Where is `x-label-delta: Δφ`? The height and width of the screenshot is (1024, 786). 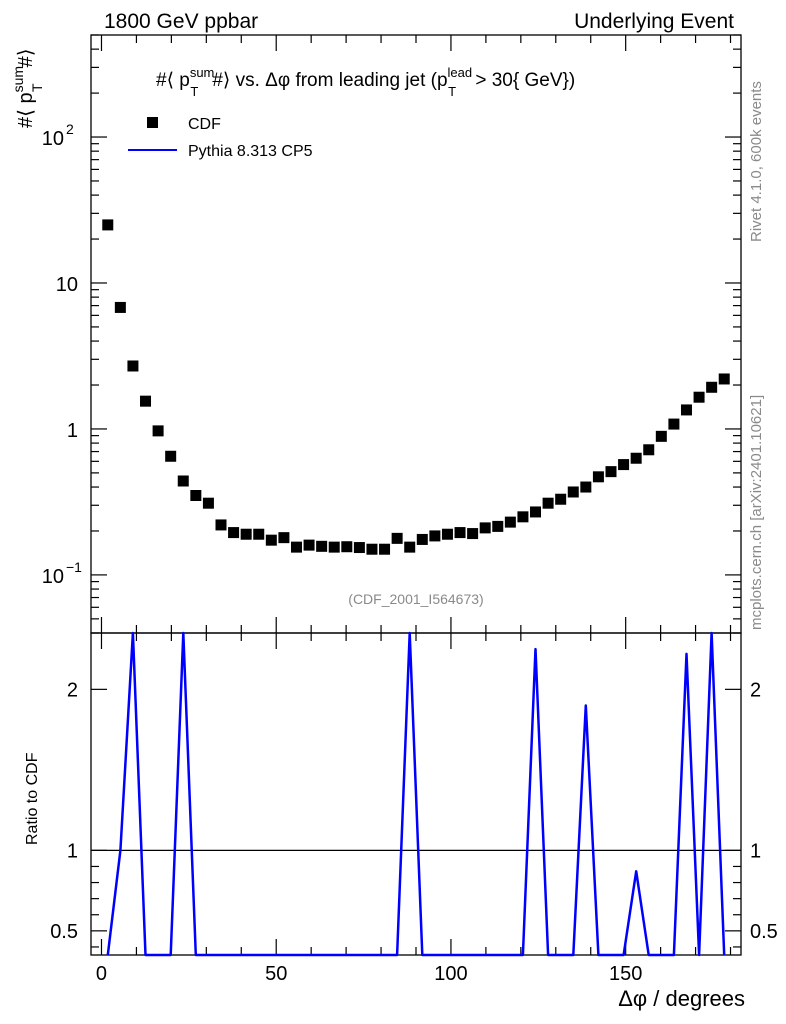
x-label-delta: Δφ is located at coordinates (632, 998).